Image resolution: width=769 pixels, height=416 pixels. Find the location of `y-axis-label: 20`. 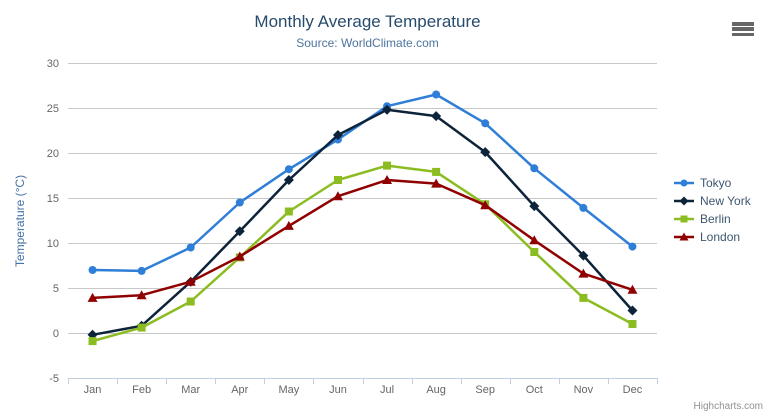

y-axis-label: 20 is located at coordinates (53, 154).